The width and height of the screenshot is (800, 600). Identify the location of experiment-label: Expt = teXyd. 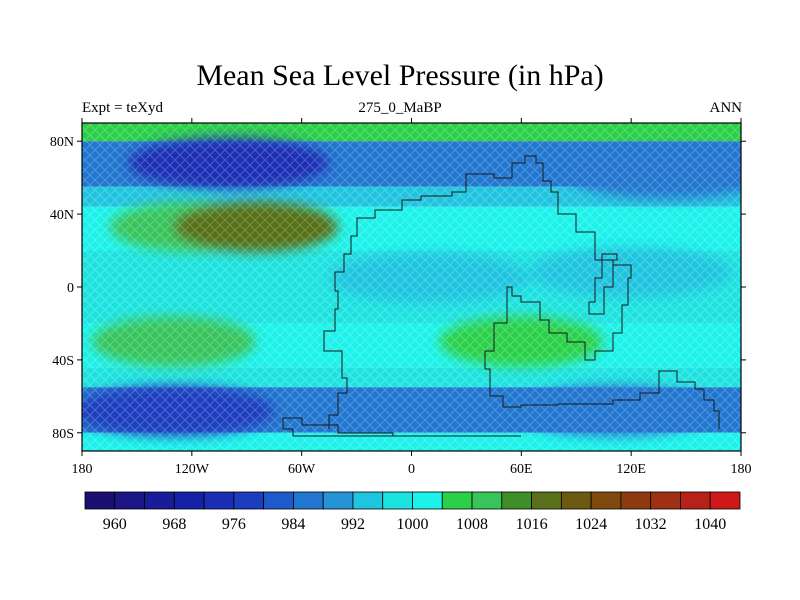
(122, 108).